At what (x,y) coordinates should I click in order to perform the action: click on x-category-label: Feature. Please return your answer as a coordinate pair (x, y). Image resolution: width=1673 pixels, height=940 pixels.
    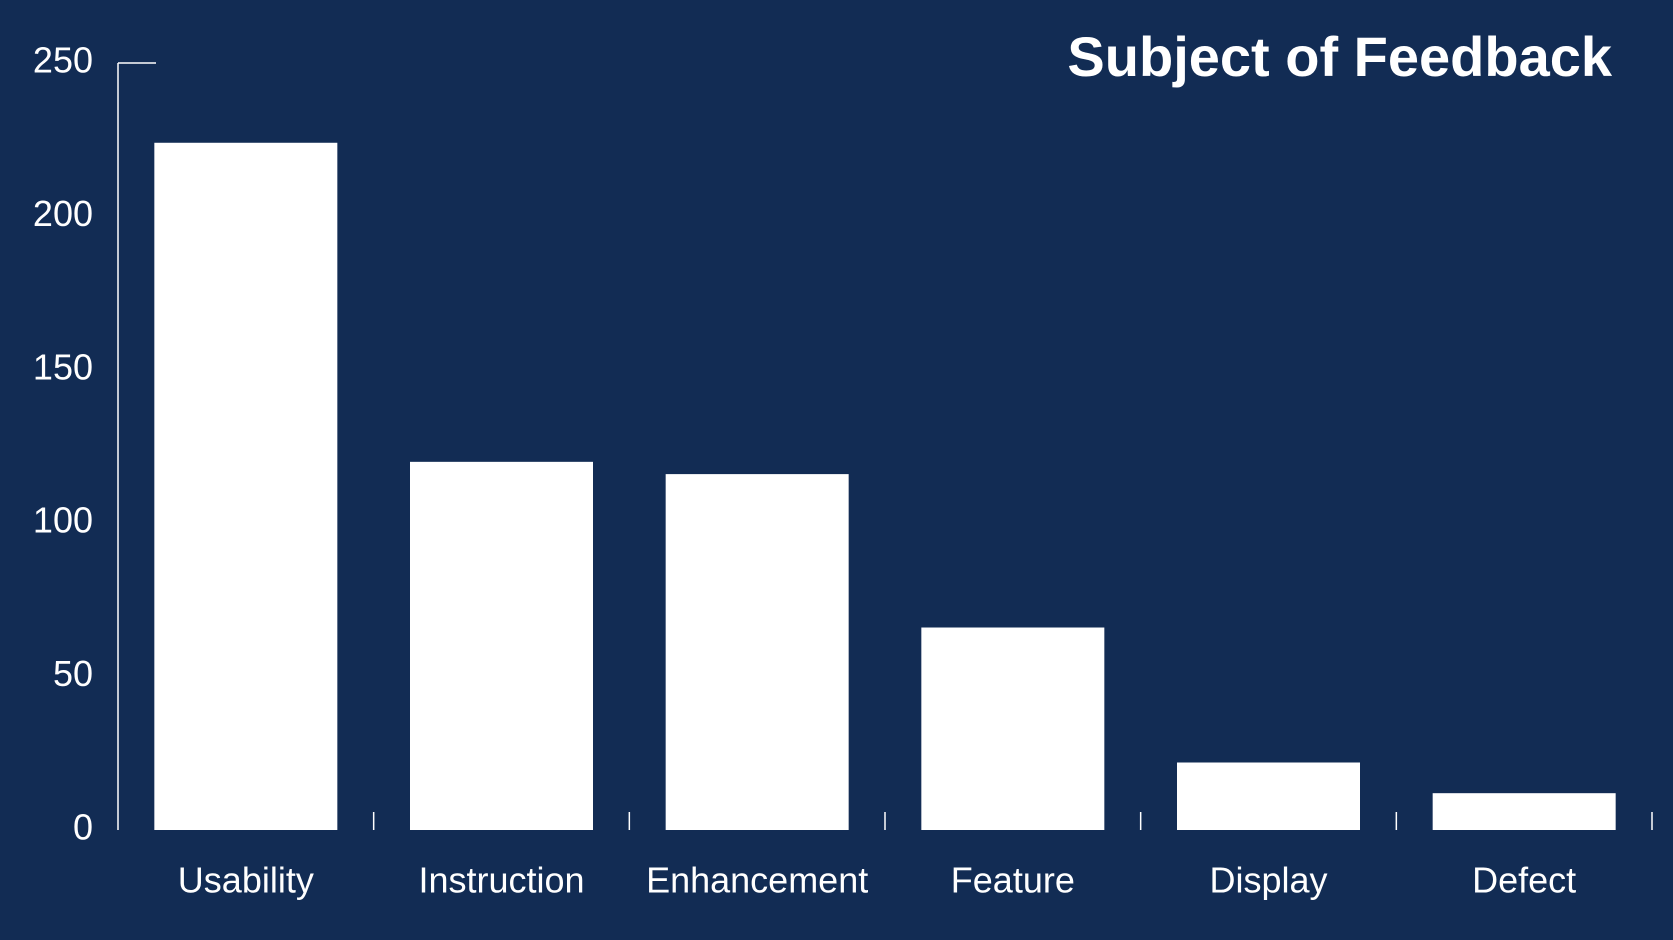
    Looking at the image, I should click on (1013, 880).